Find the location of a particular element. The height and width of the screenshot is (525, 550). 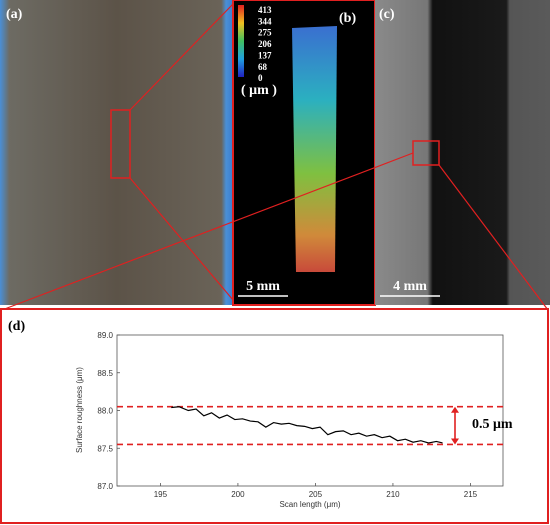

colorbar-label: 275 is located at coordinates (265, 33).